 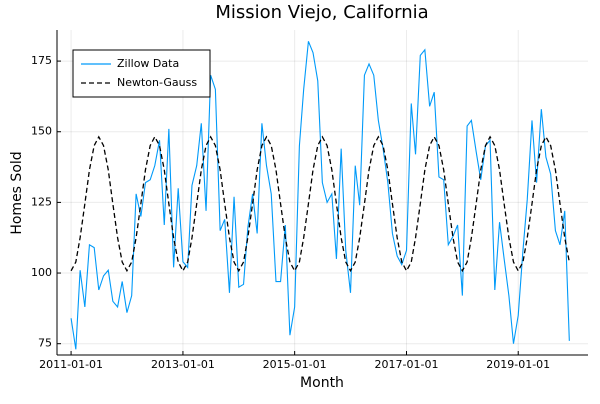 What do you see at coordinates (183, 364) in the screenshot?
I see `x-tick-label: 2013-01-01` at bounding box center [183, 364].